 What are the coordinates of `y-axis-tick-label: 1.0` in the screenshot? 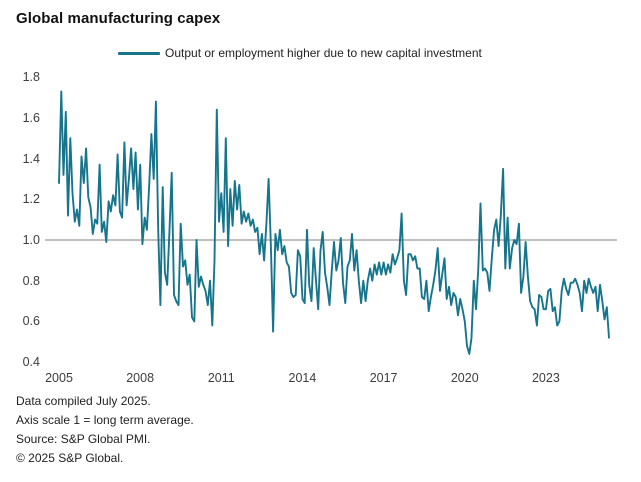 It's located at (31, 240).